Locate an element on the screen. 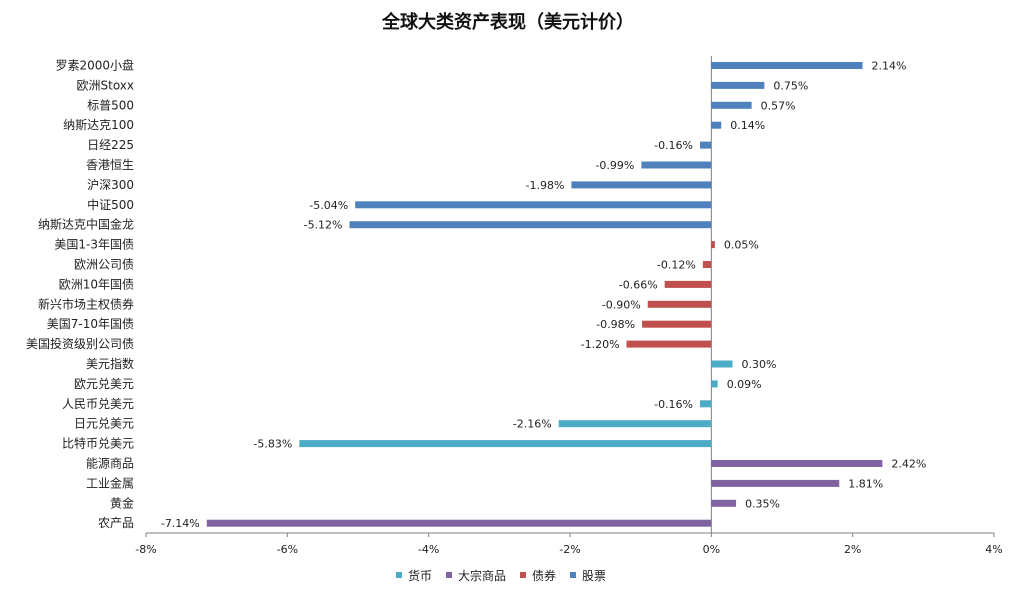 The image size is (1016, 596). legend-label: 股票 is located at coordinates (594, 576).